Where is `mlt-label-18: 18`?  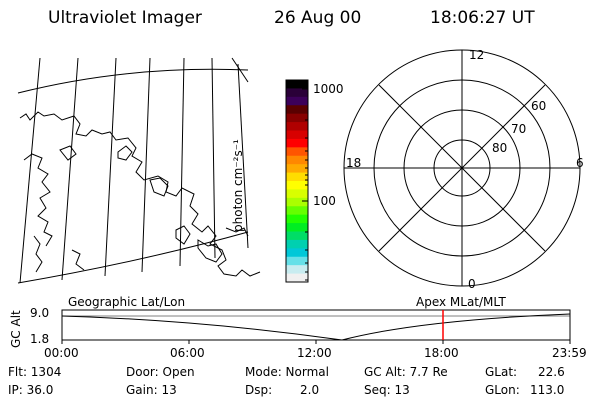 mlt-label-18: 18 is located at coordinates (354, 163).